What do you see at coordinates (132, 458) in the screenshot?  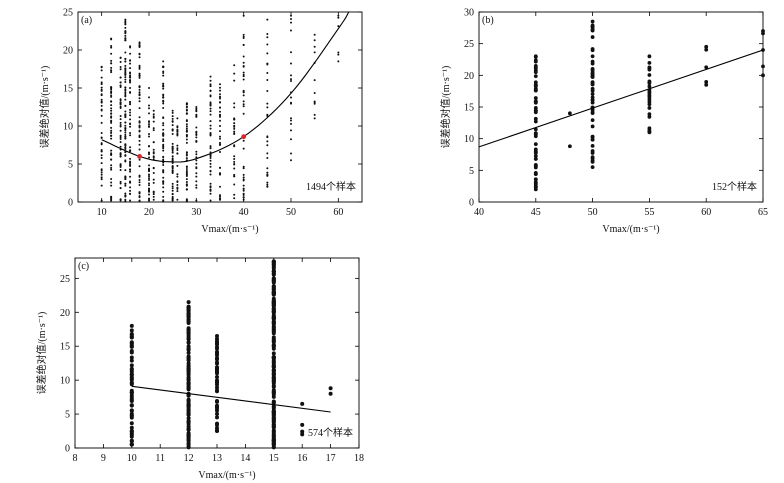 I see `x-tick-label: 10` at bounding box center [132, 458].